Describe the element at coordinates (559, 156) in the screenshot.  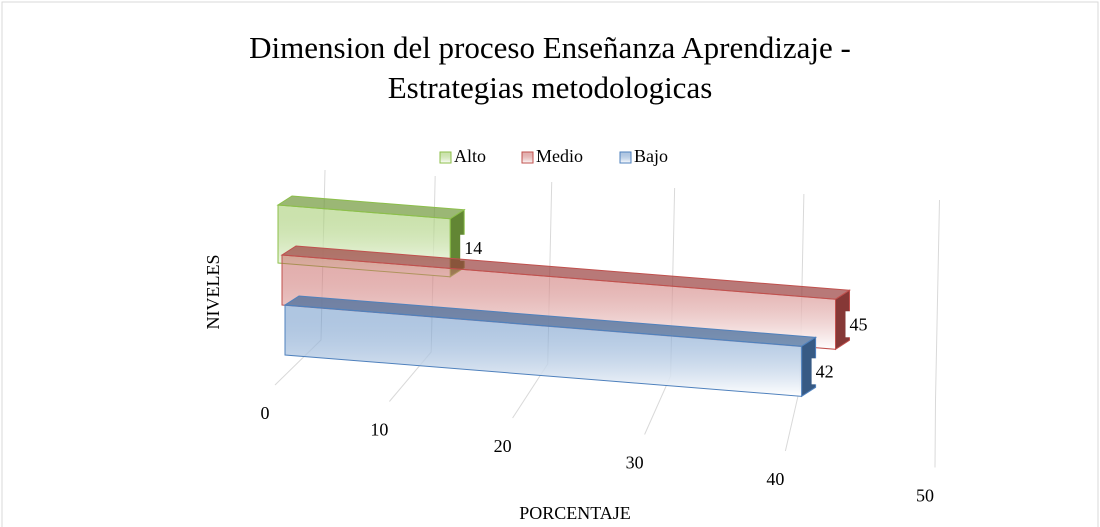
I see `legend-label: Medio` at that location.